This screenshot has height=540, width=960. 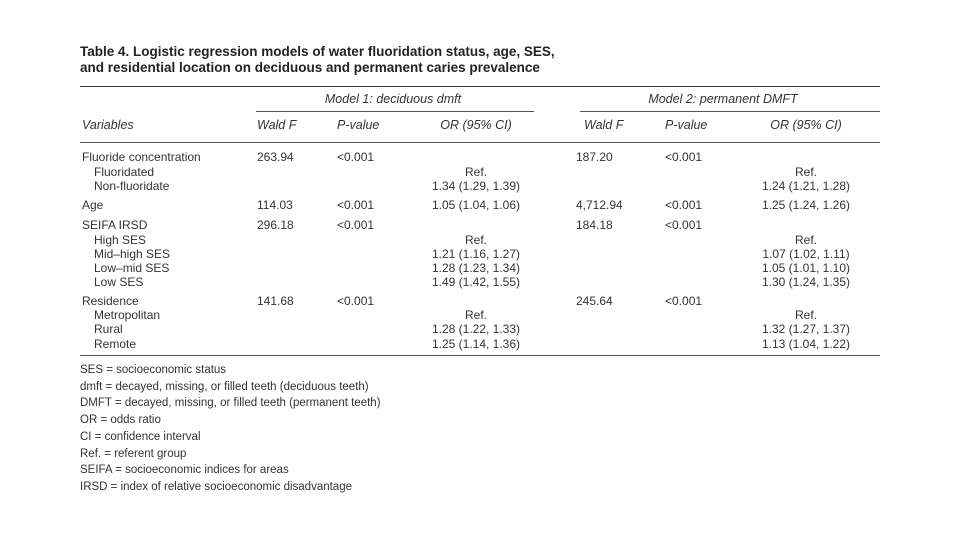 I want to click on header-bottom-rule, so click(x=480, y=142).